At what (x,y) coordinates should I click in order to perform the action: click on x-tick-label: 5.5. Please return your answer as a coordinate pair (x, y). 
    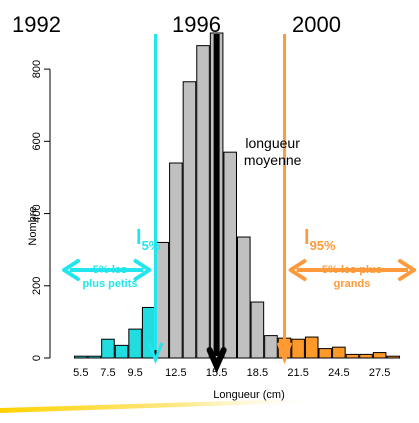
    Looking at the image, I should click on (80, 373).